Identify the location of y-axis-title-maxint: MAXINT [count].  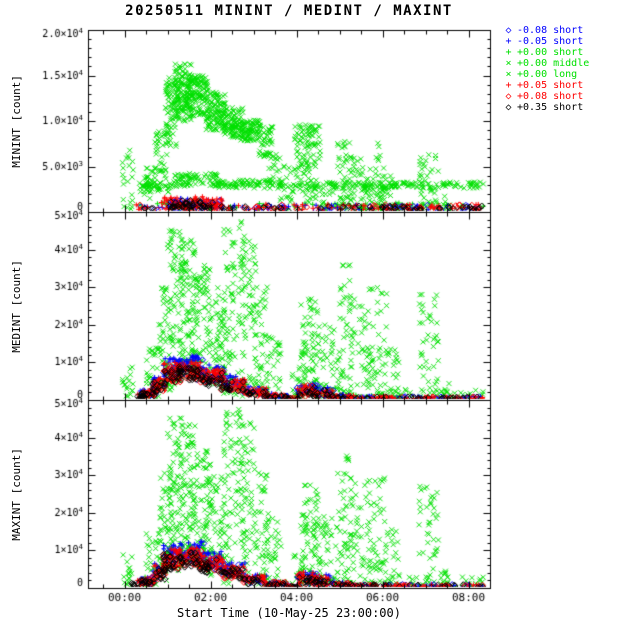
(16, 494).